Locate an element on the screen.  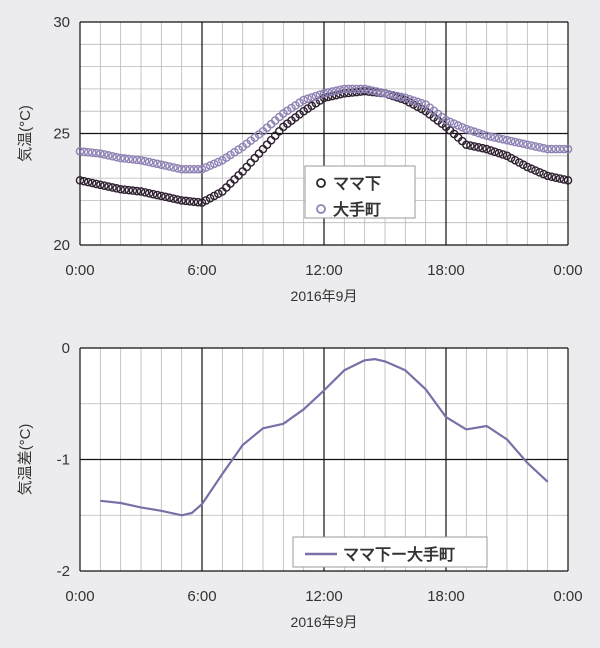
x-tick-label: 6:00 is located at coordinates (201, 596).